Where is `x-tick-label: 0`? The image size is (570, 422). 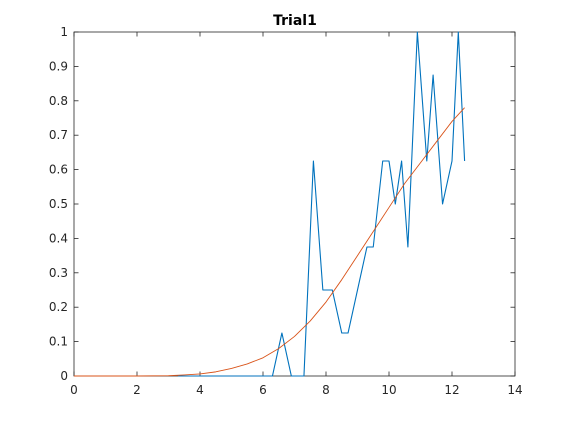 x-tick-label: 0 is located at coordinates (74, 390).